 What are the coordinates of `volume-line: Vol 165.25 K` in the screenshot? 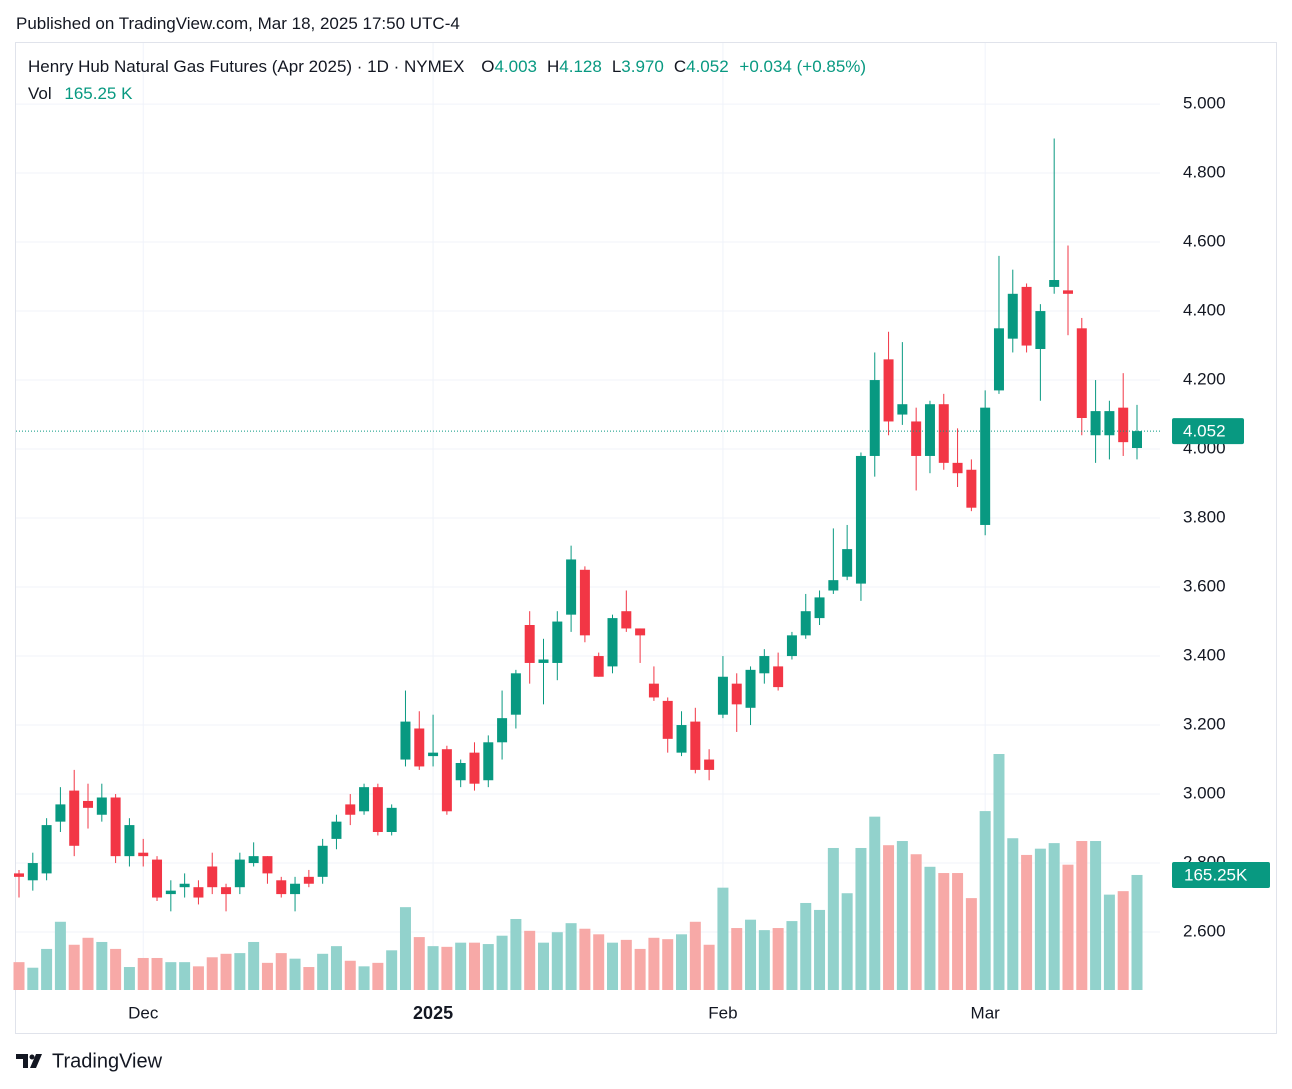 It's located at (80, 94).